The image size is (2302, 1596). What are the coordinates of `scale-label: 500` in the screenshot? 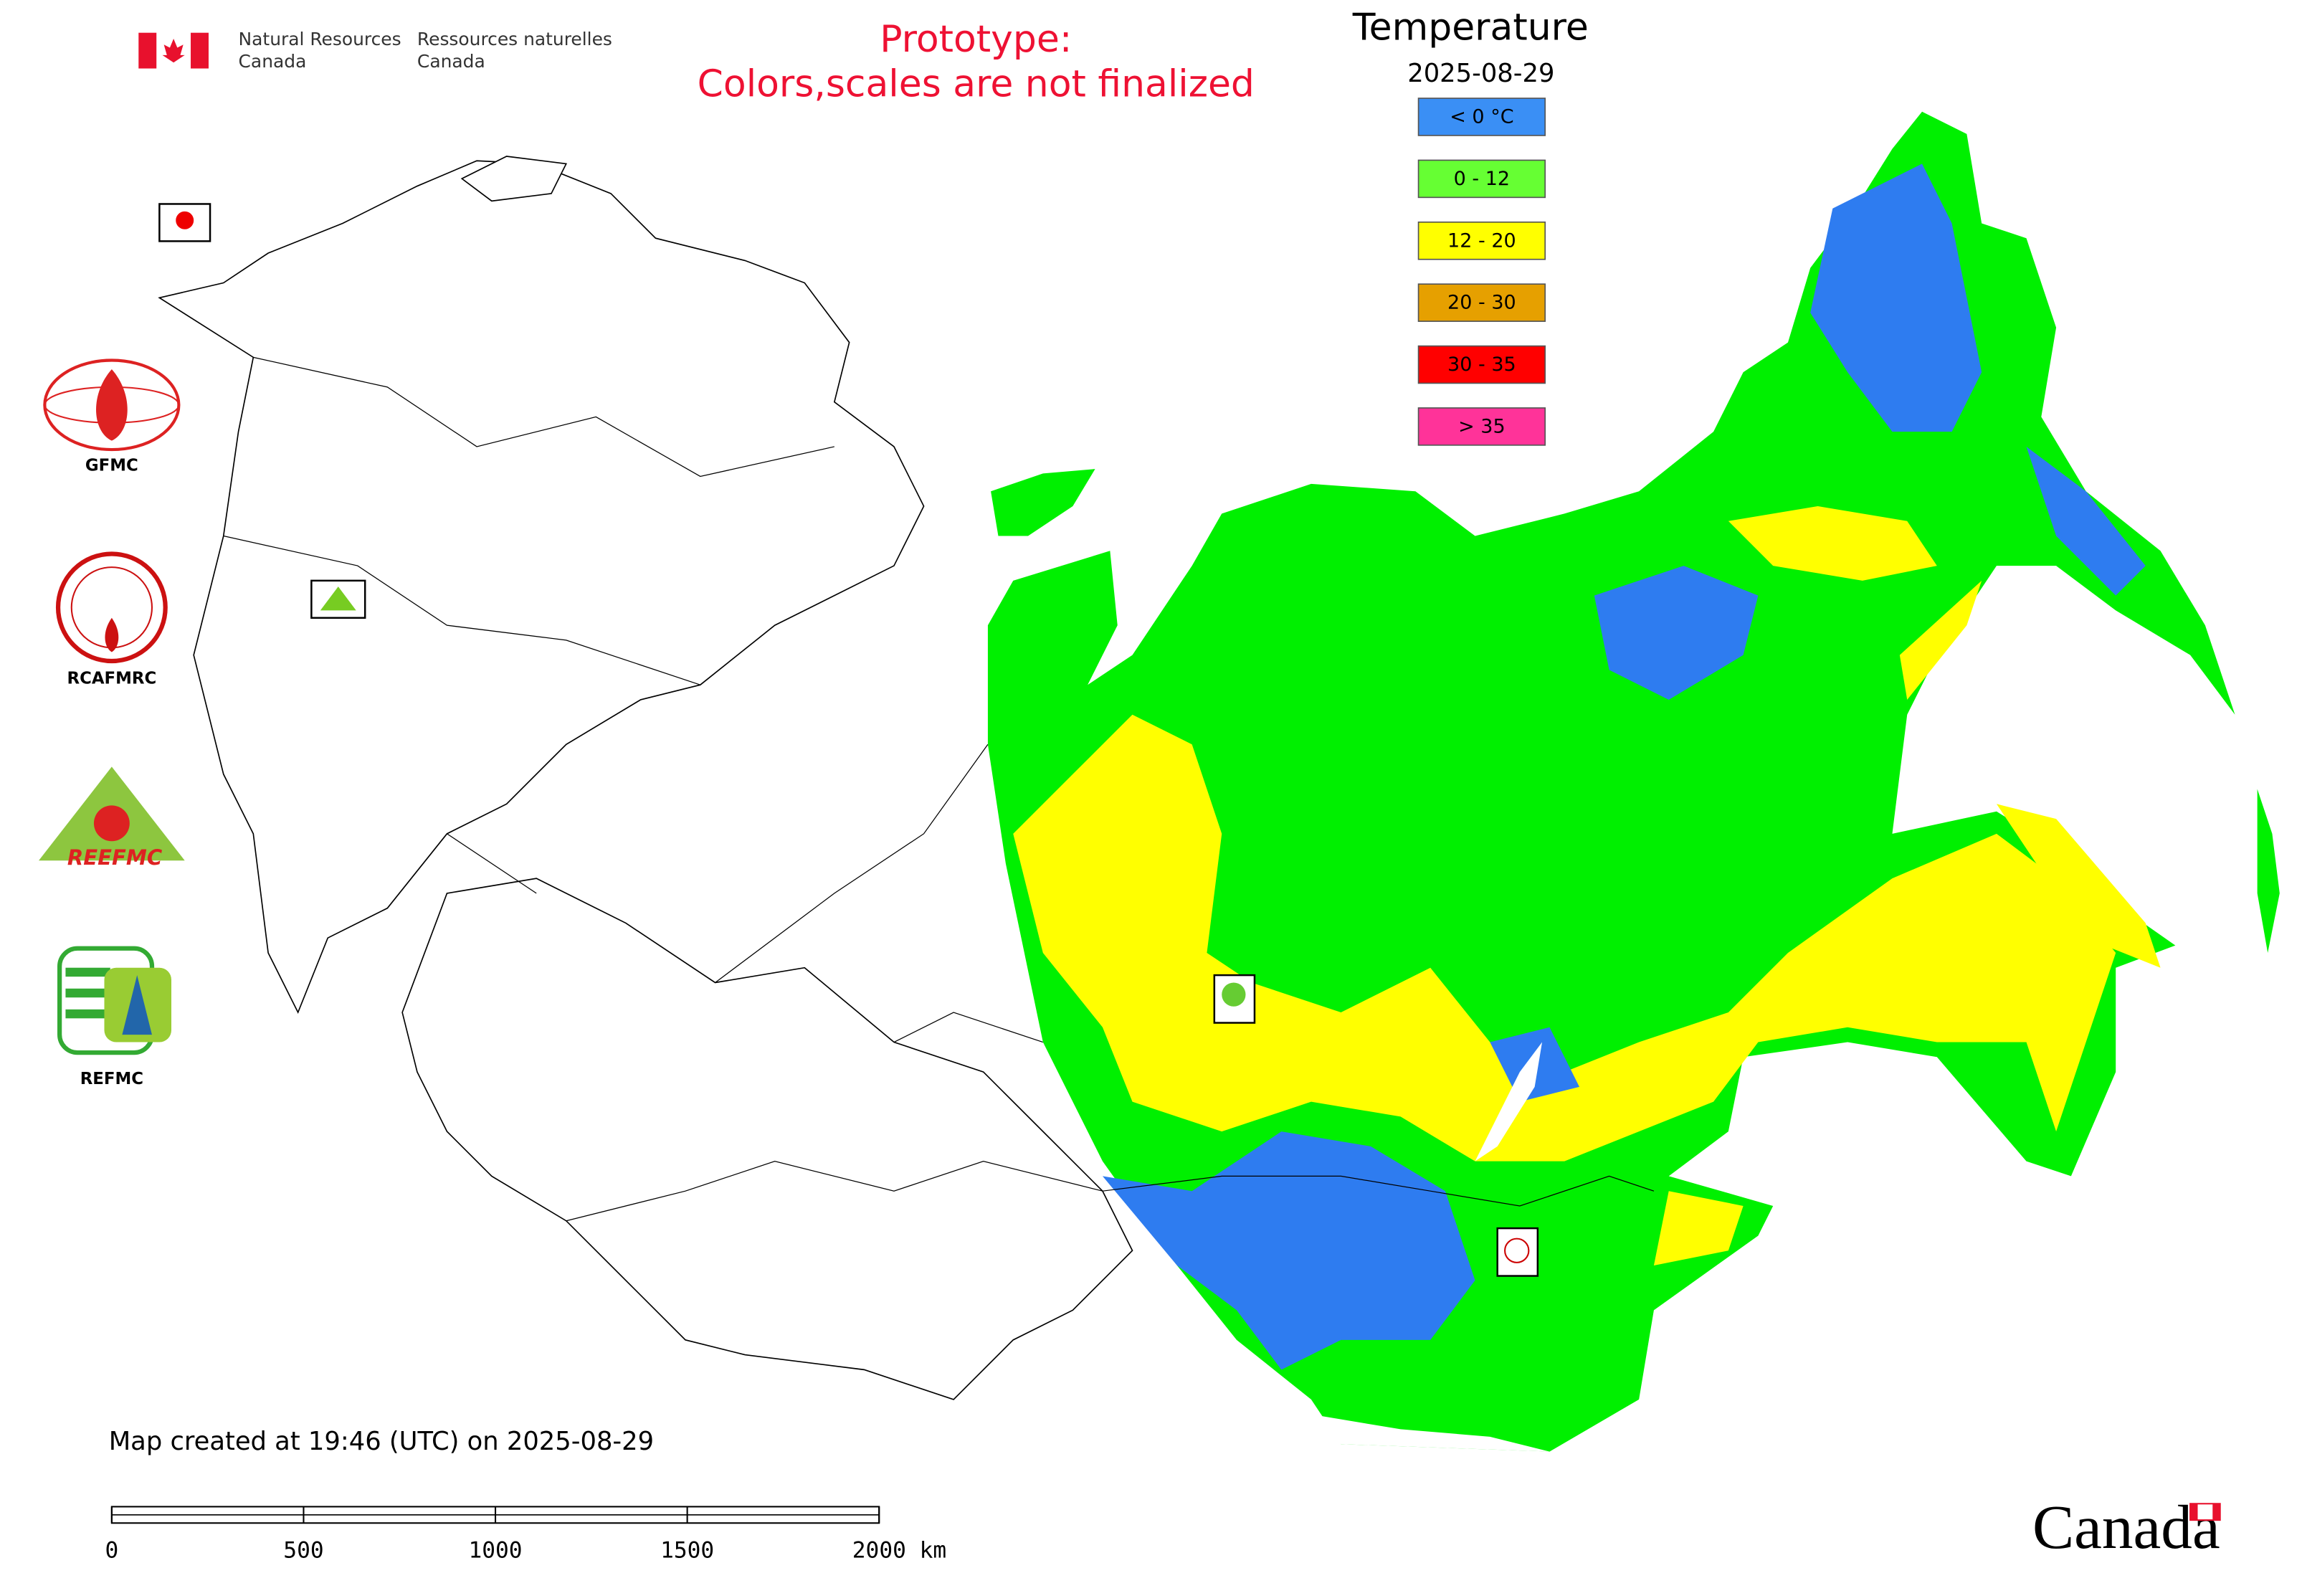 It's located at (303, 1551).